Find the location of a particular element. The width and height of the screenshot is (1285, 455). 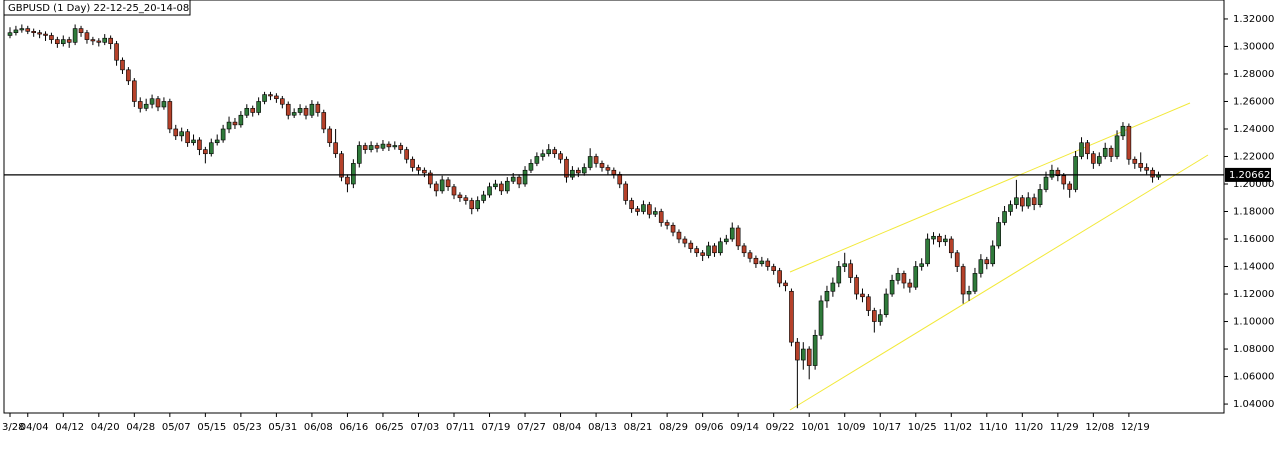

x-tick-label: 05/23 is located at coordinates (247, 427).